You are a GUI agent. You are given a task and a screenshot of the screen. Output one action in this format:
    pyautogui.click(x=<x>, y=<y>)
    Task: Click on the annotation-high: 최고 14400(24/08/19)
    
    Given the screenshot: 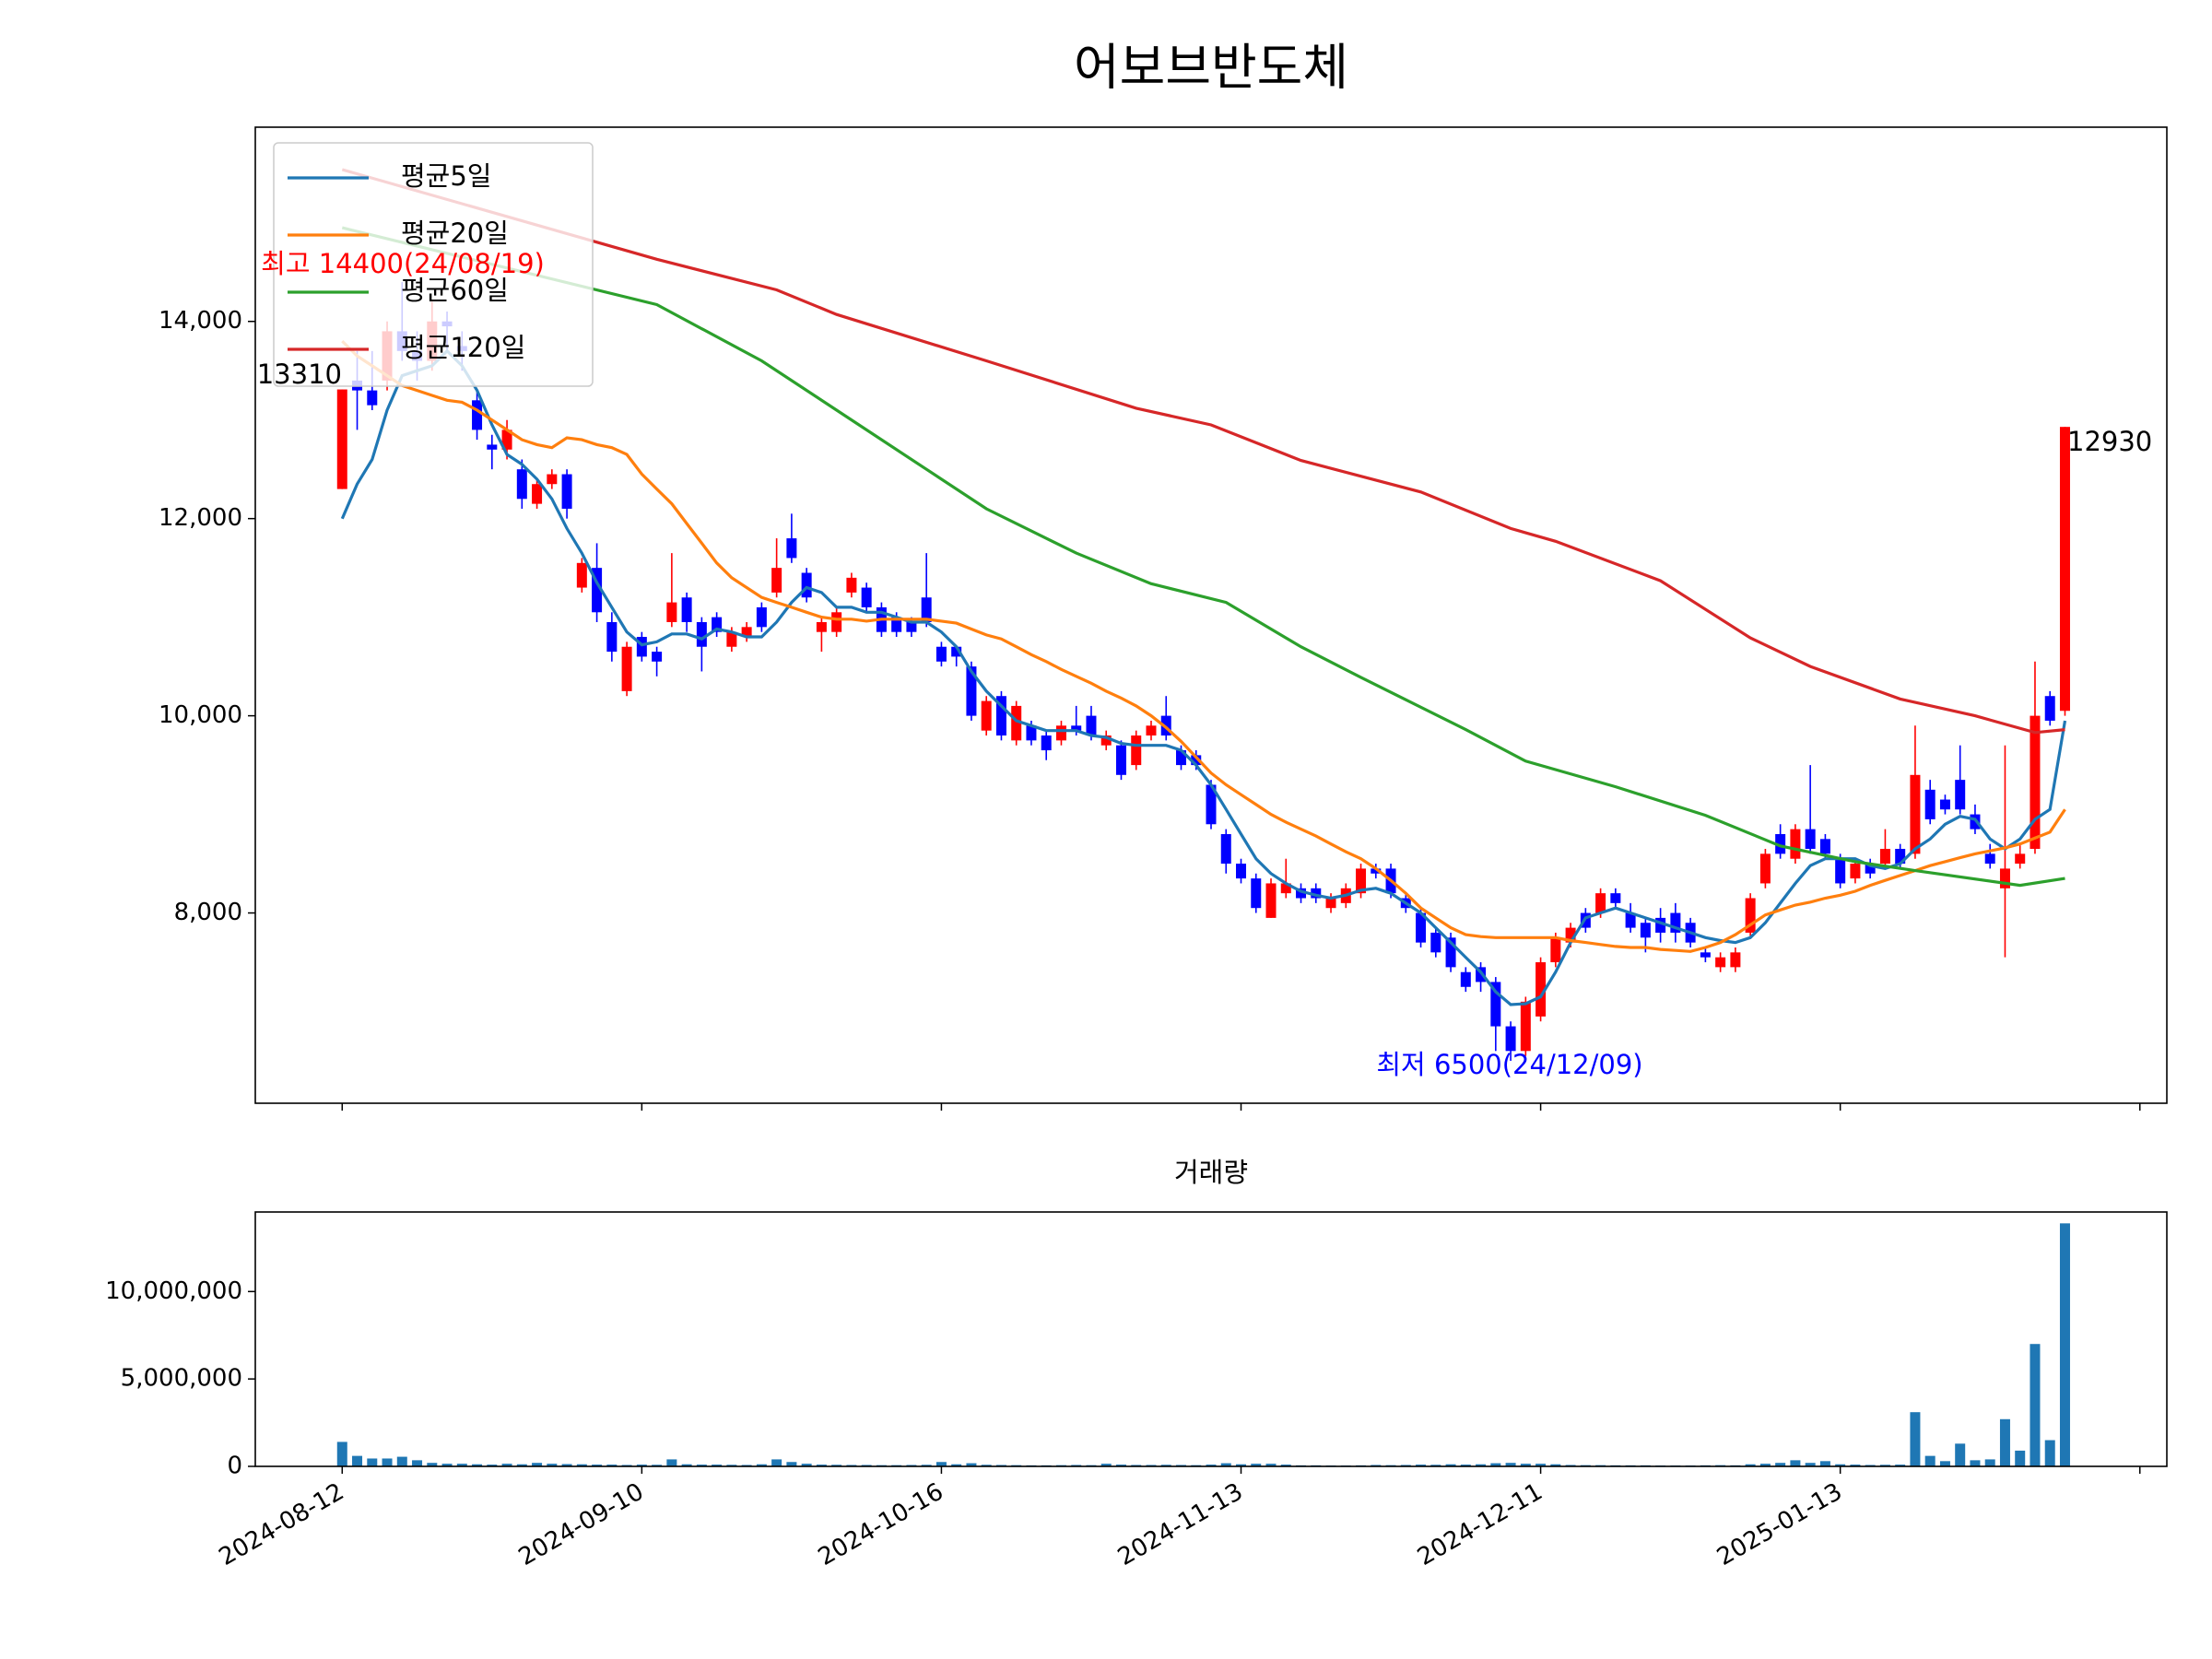 What is the action you would take?
    pyautogui.click(x=403, y=263)
    